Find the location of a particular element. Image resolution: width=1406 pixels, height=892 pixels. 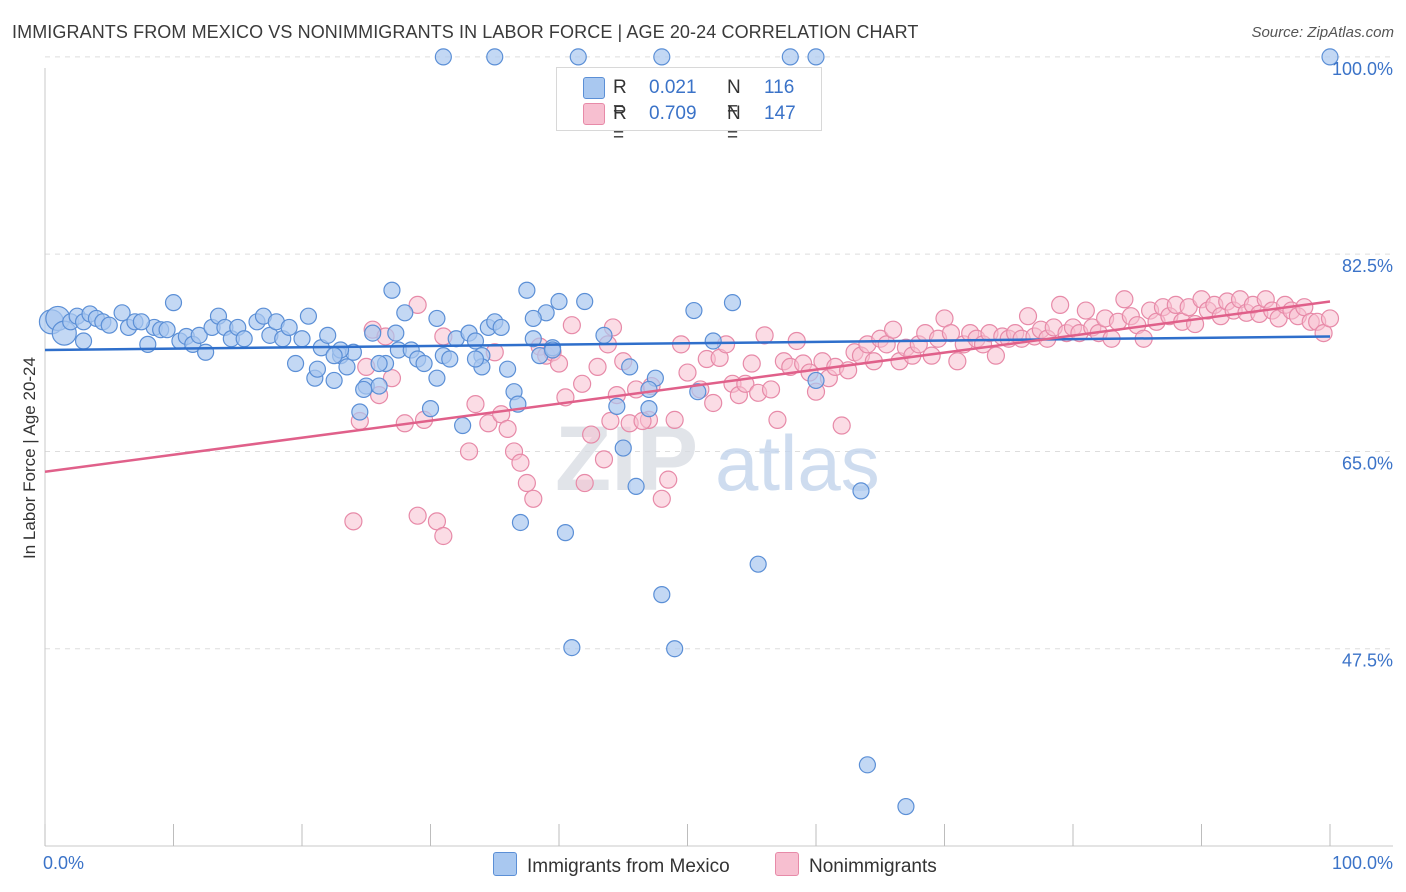

bottom-legend-immigrants: Immigrants from Mexico is located at coordinates (611, 865).